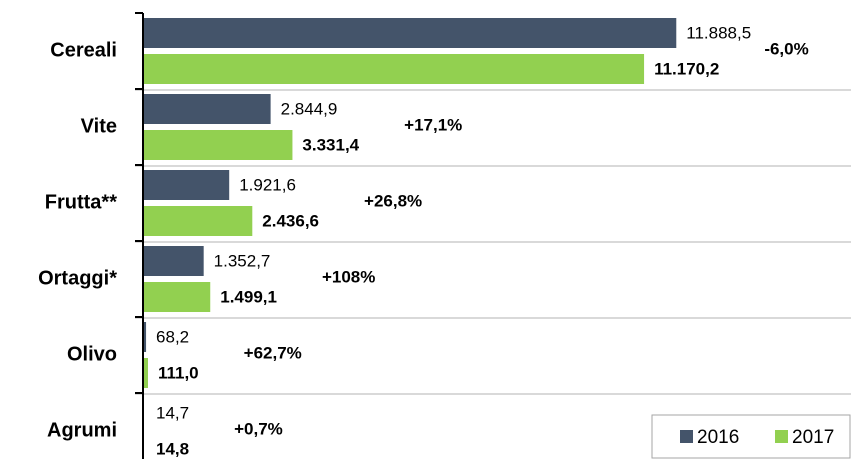 The height and width of the screenshot is (459, 851). Describe the element at coordinates (172, 448) in the screenshot. I see `value-label: 14,8` at that location.